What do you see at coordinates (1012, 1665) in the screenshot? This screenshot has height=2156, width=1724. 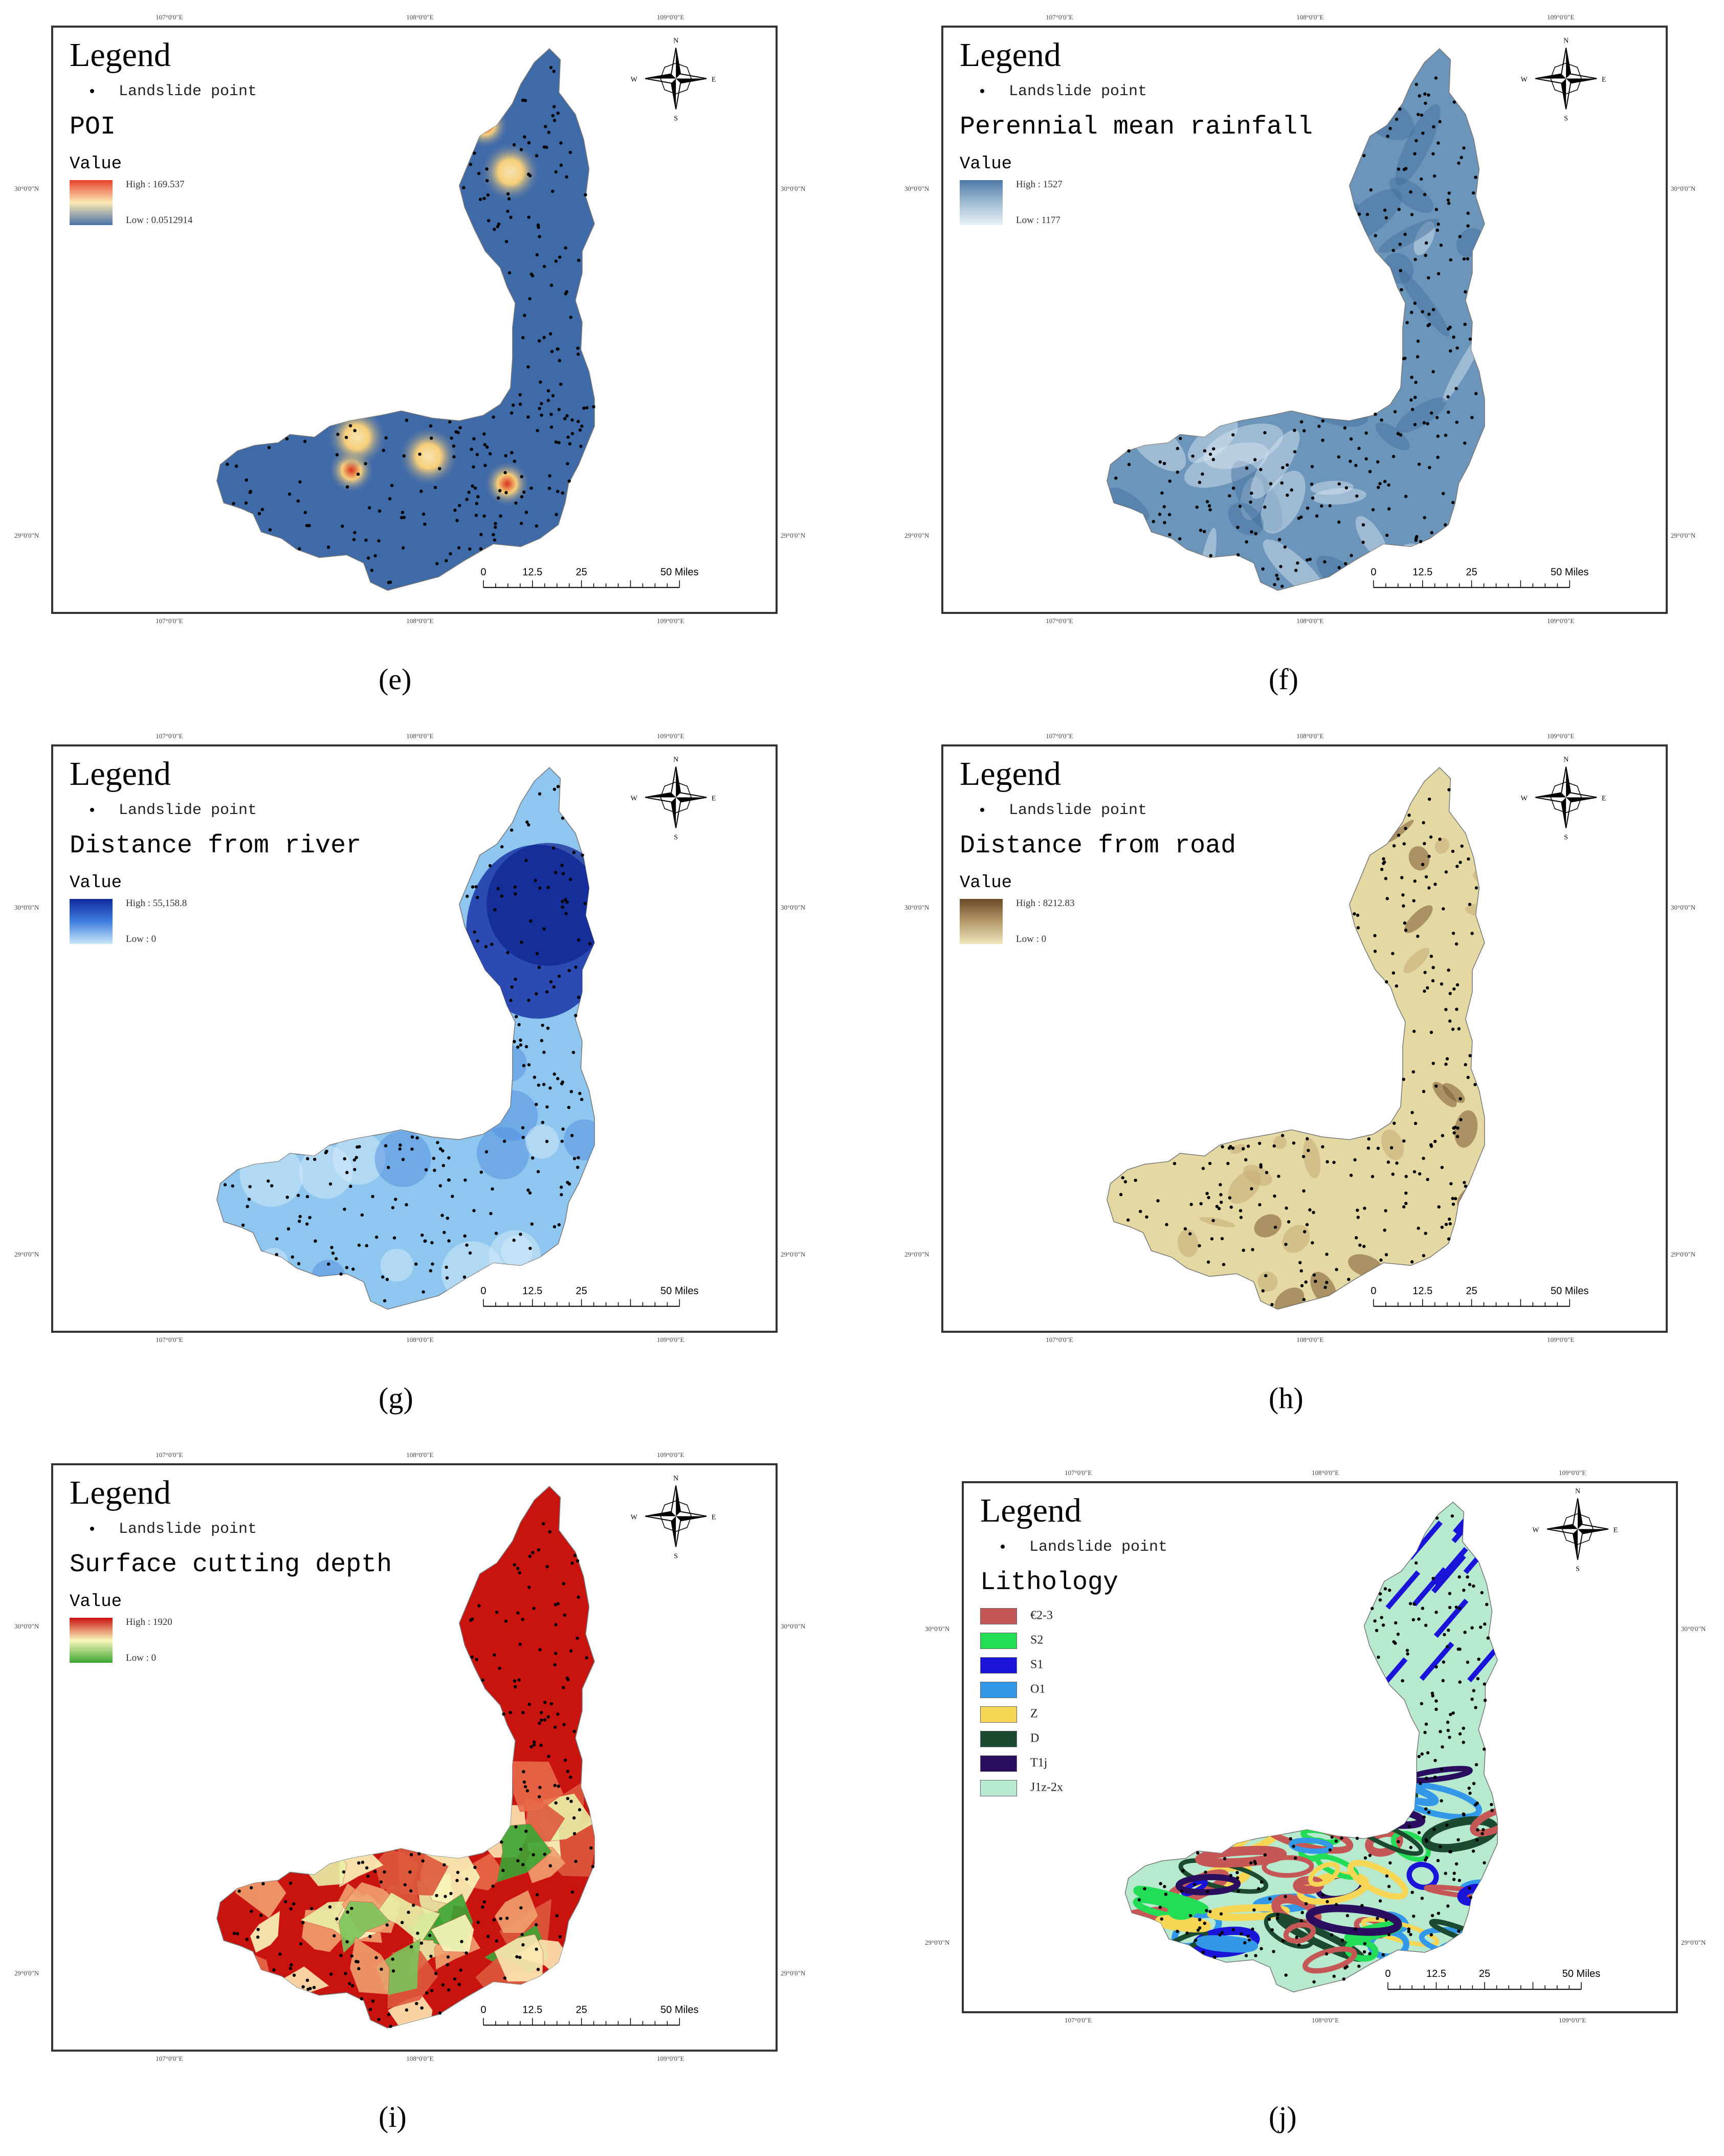 I see `legend-lithology-class: S1` at bounding box center [1012, 1665].